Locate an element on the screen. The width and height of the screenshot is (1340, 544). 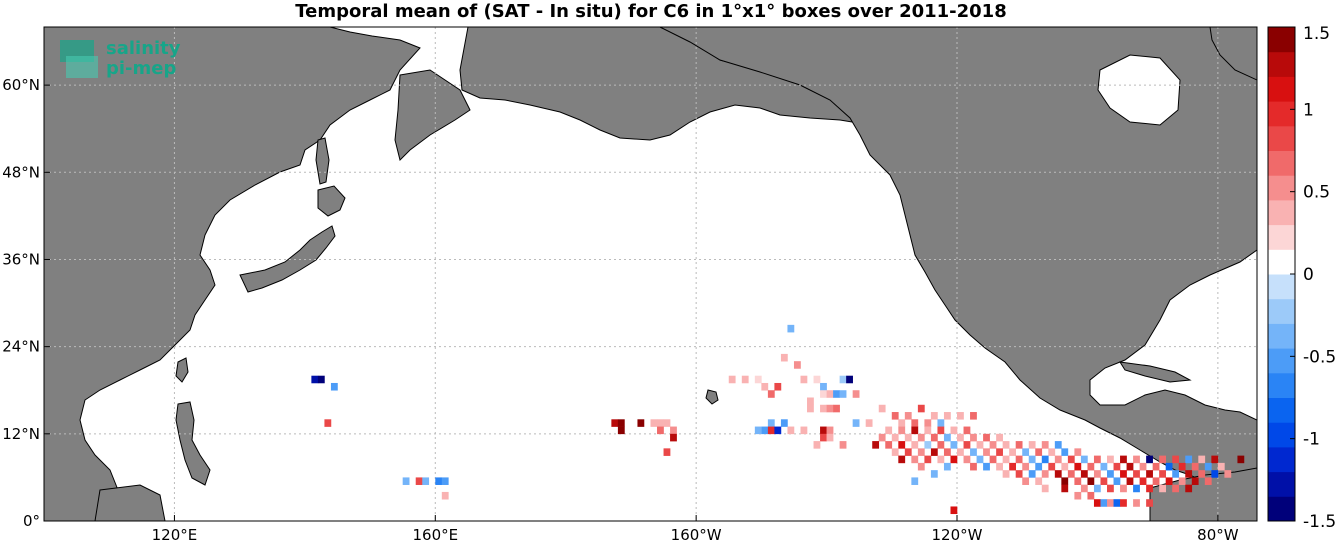
land-philippines is located at coordinates (193, 443).